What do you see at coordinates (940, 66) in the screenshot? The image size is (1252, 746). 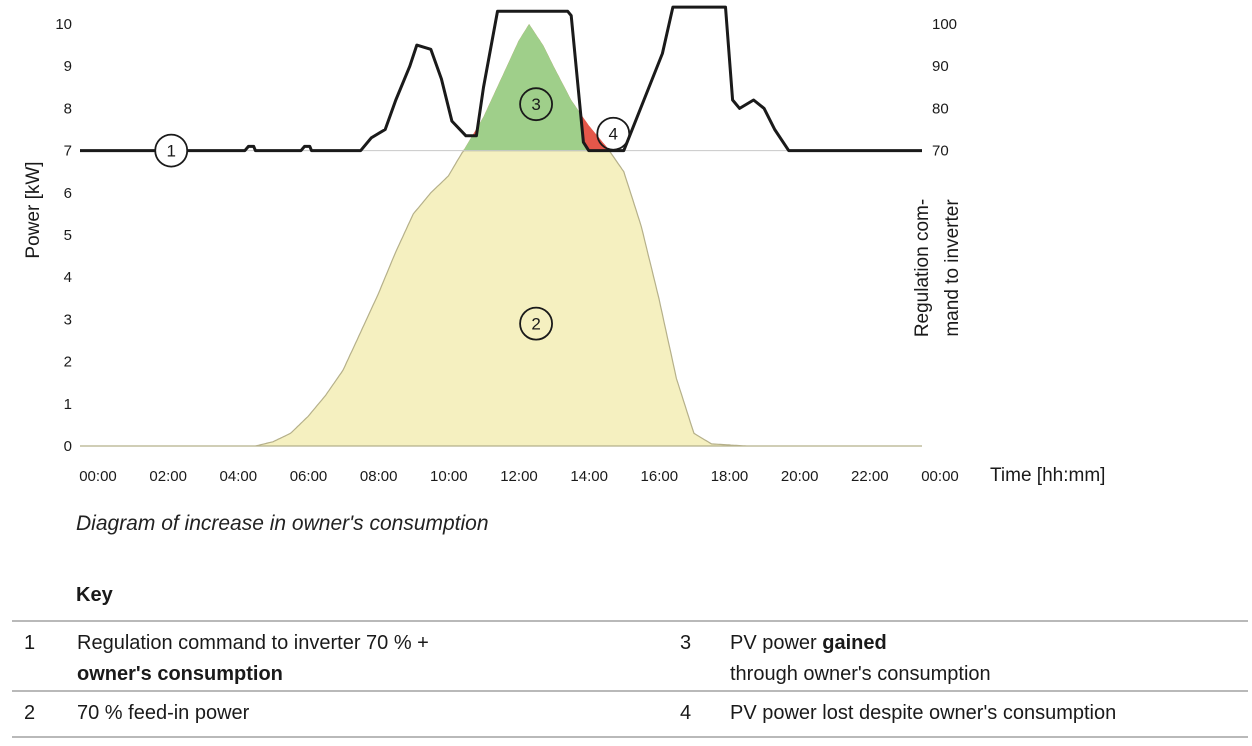 I see `y-right-tick-label: 90` at bounding box center [940, 66].